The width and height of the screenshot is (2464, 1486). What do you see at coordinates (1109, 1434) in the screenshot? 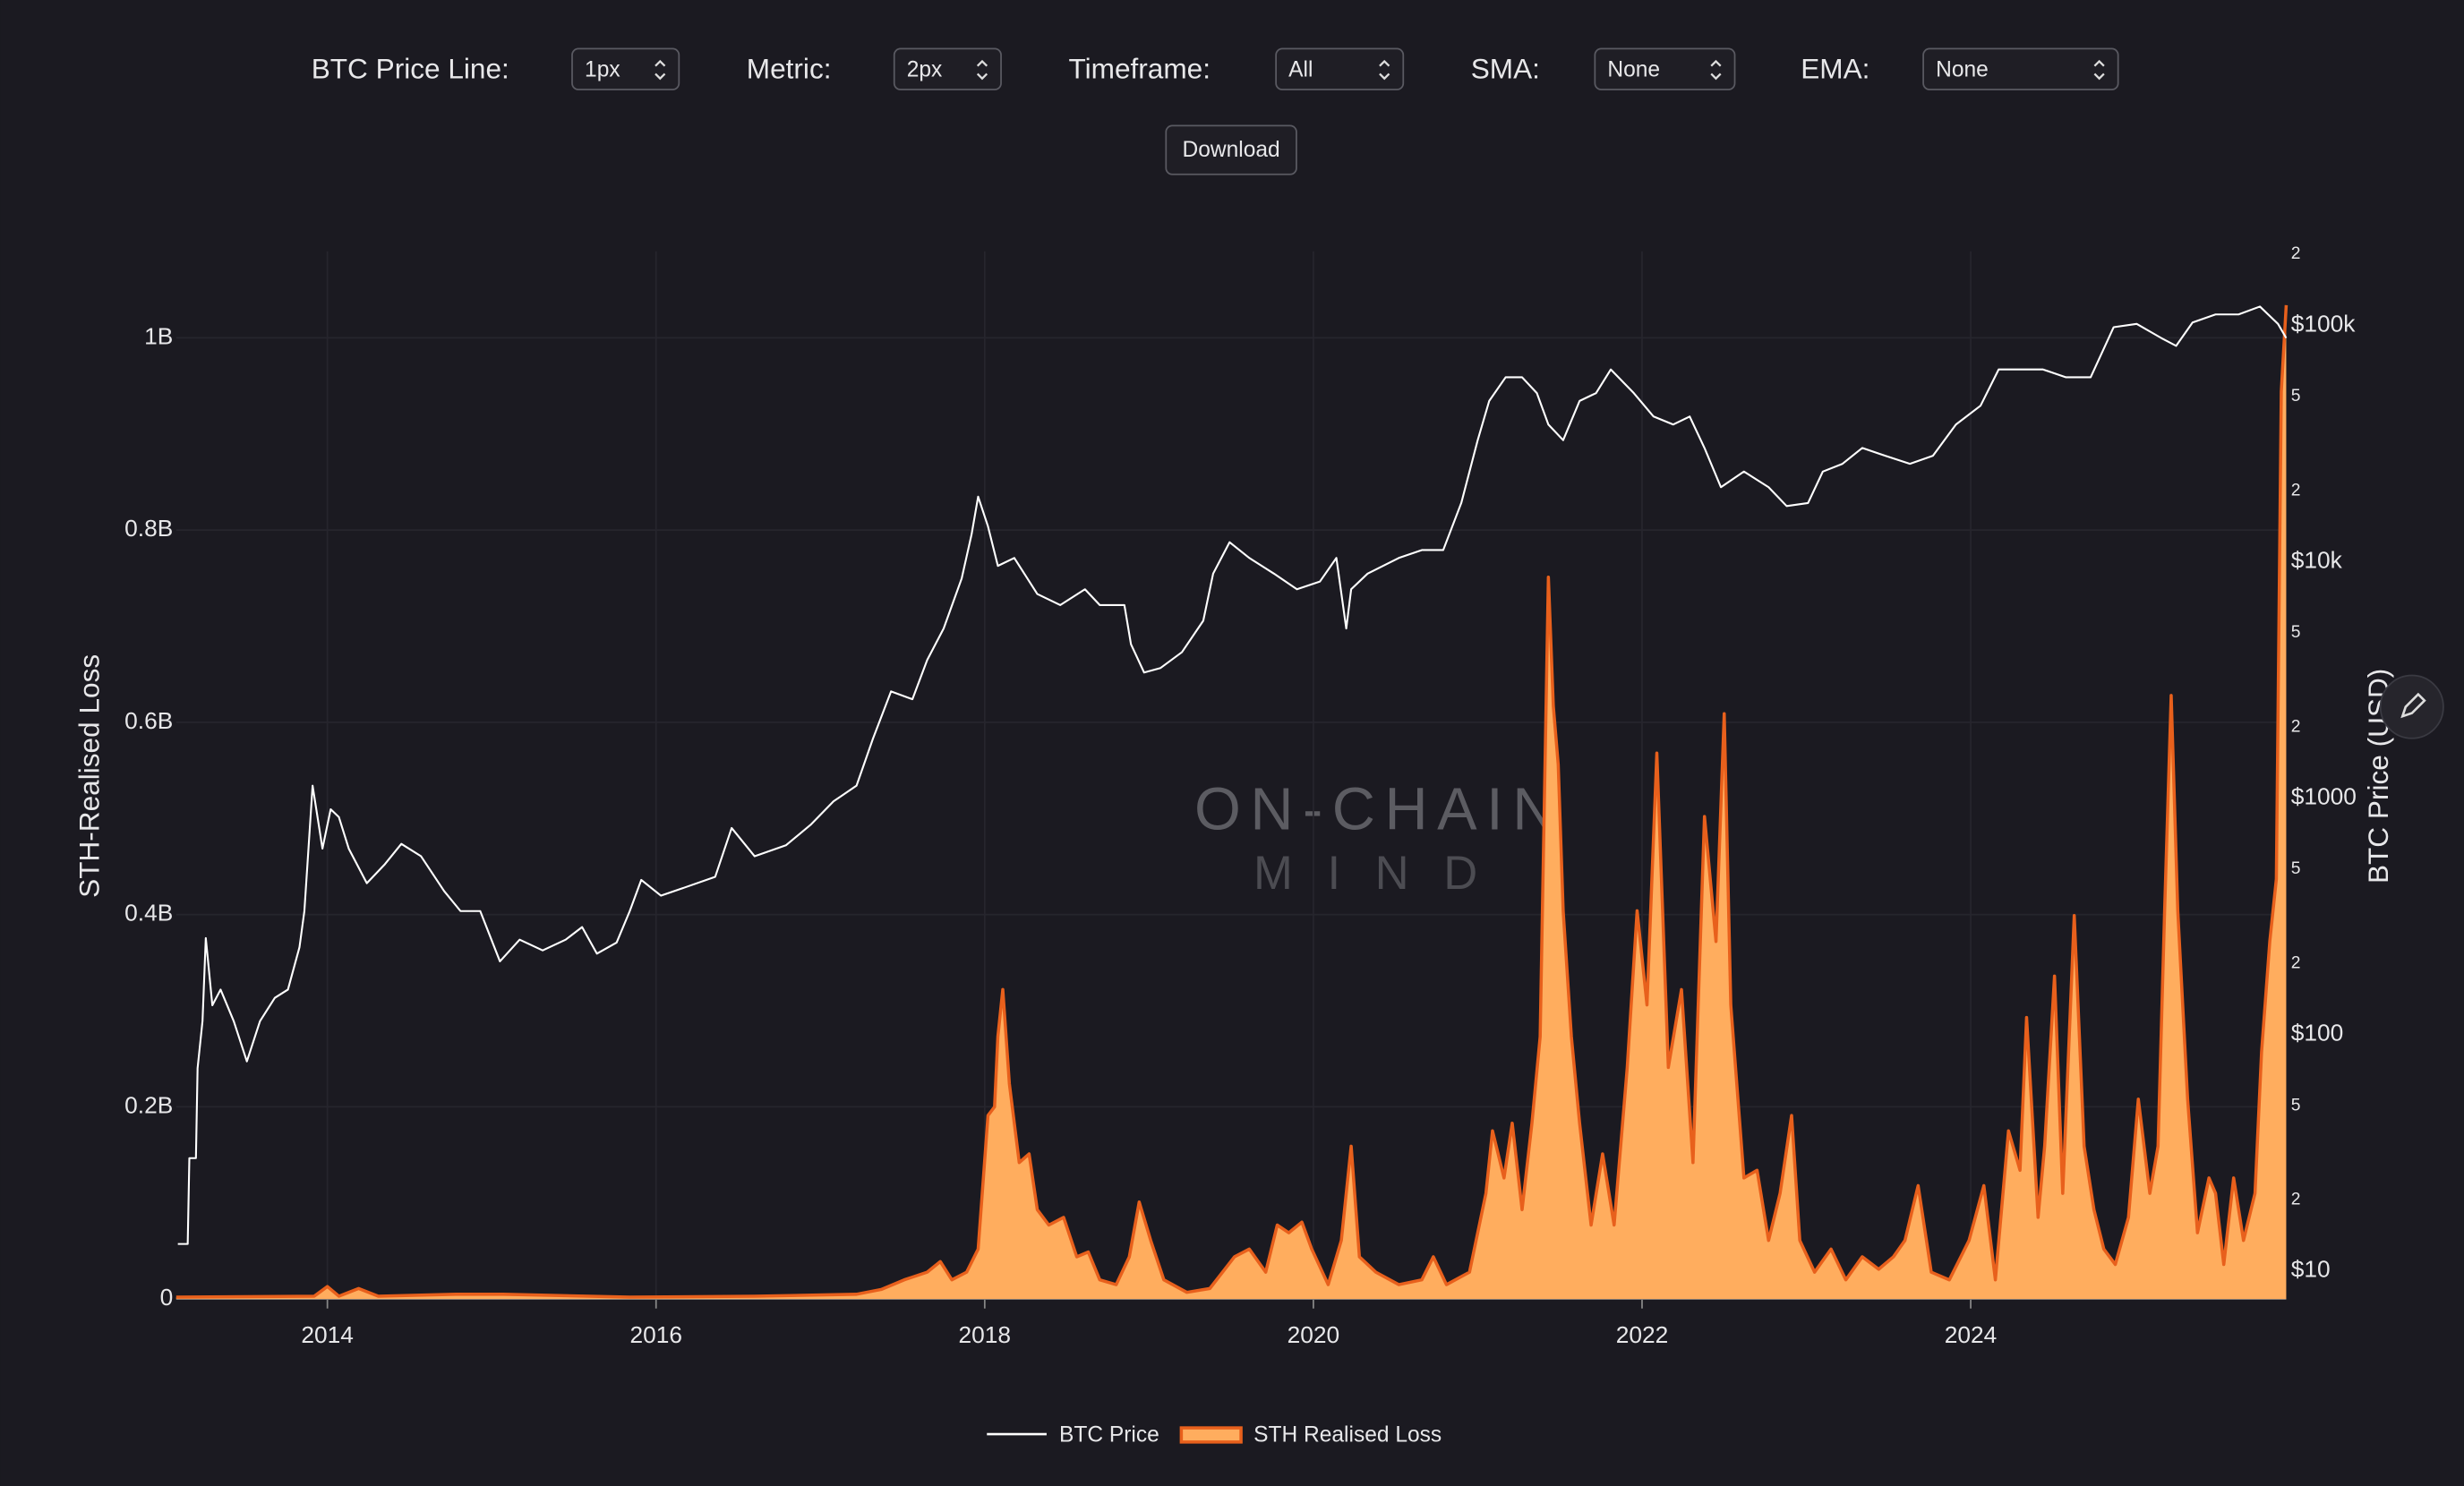
I see `legend-label: BTC Price` at bounding box center [1109, 1434].